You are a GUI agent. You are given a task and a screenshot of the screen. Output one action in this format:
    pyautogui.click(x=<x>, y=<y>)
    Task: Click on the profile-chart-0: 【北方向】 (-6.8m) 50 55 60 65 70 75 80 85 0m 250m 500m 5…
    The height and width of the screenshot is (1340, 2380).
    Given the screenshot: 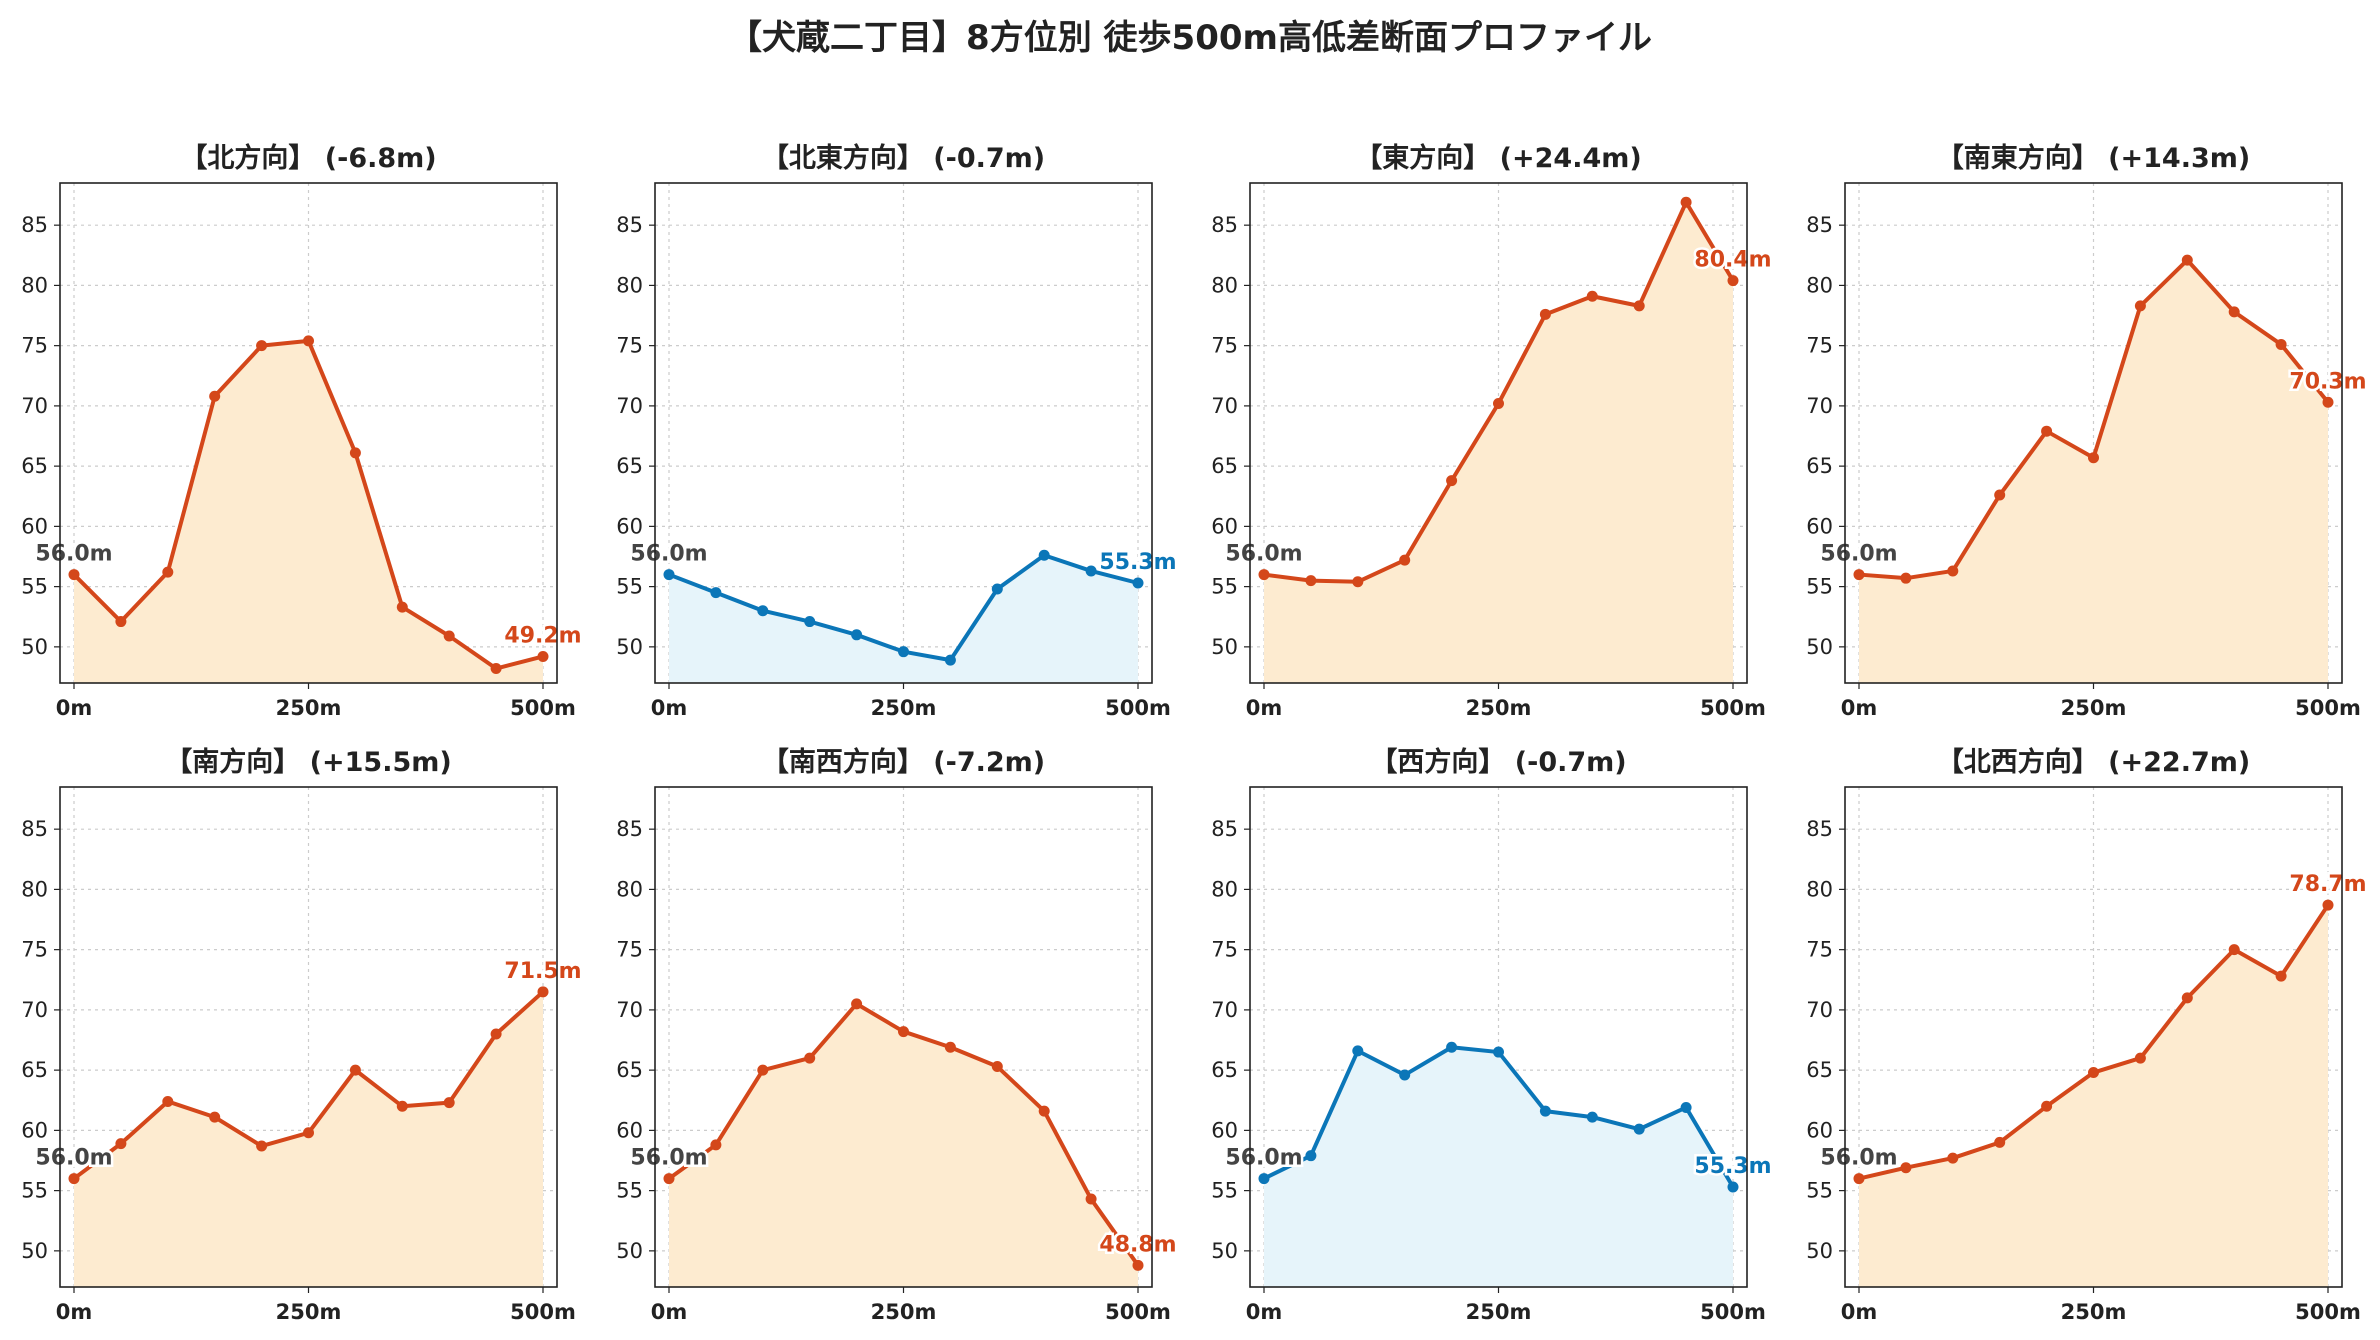 What is the action you would take?
    pyautogui.click(x=302, y=431)
    